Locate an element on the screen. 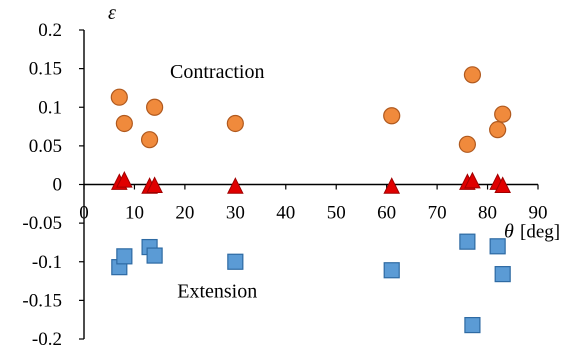 The image size is (582, 352). x-tick-label: 30 is located at coordinates (235, 213).